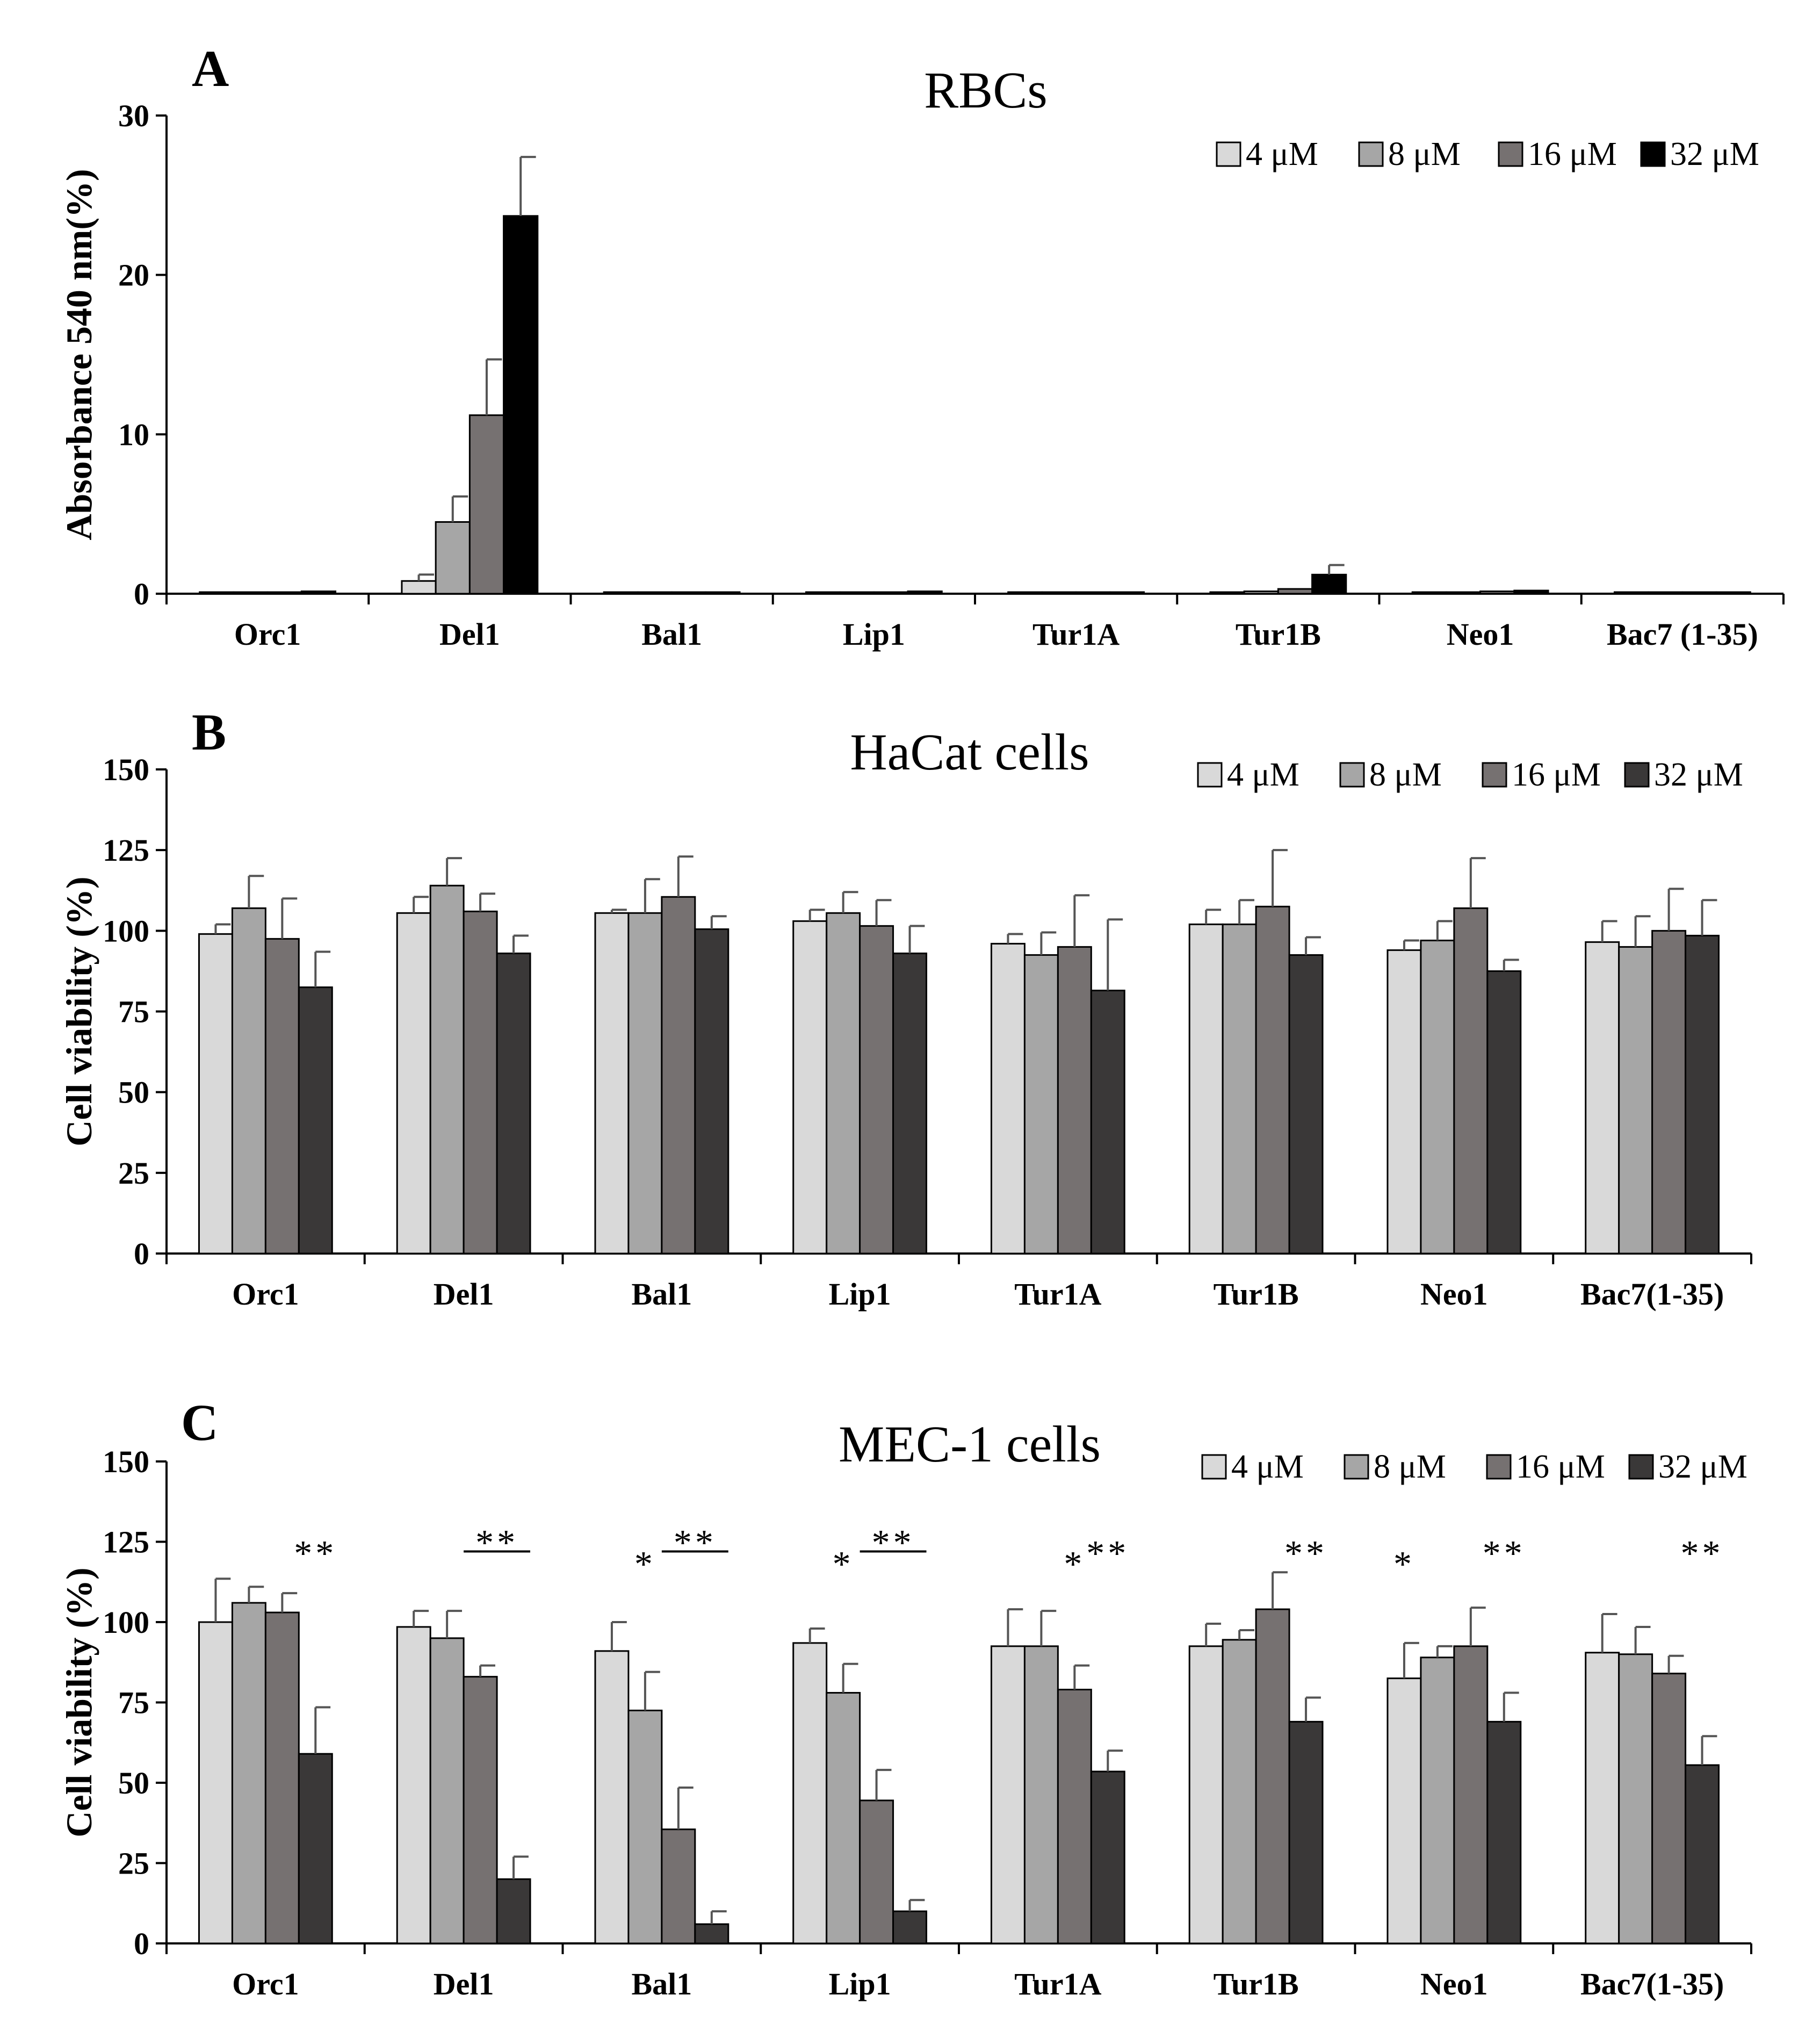 This screenshot has width=1820, height=2024. I want to click on bar-32μM-Lip1, so click(910, 1104).